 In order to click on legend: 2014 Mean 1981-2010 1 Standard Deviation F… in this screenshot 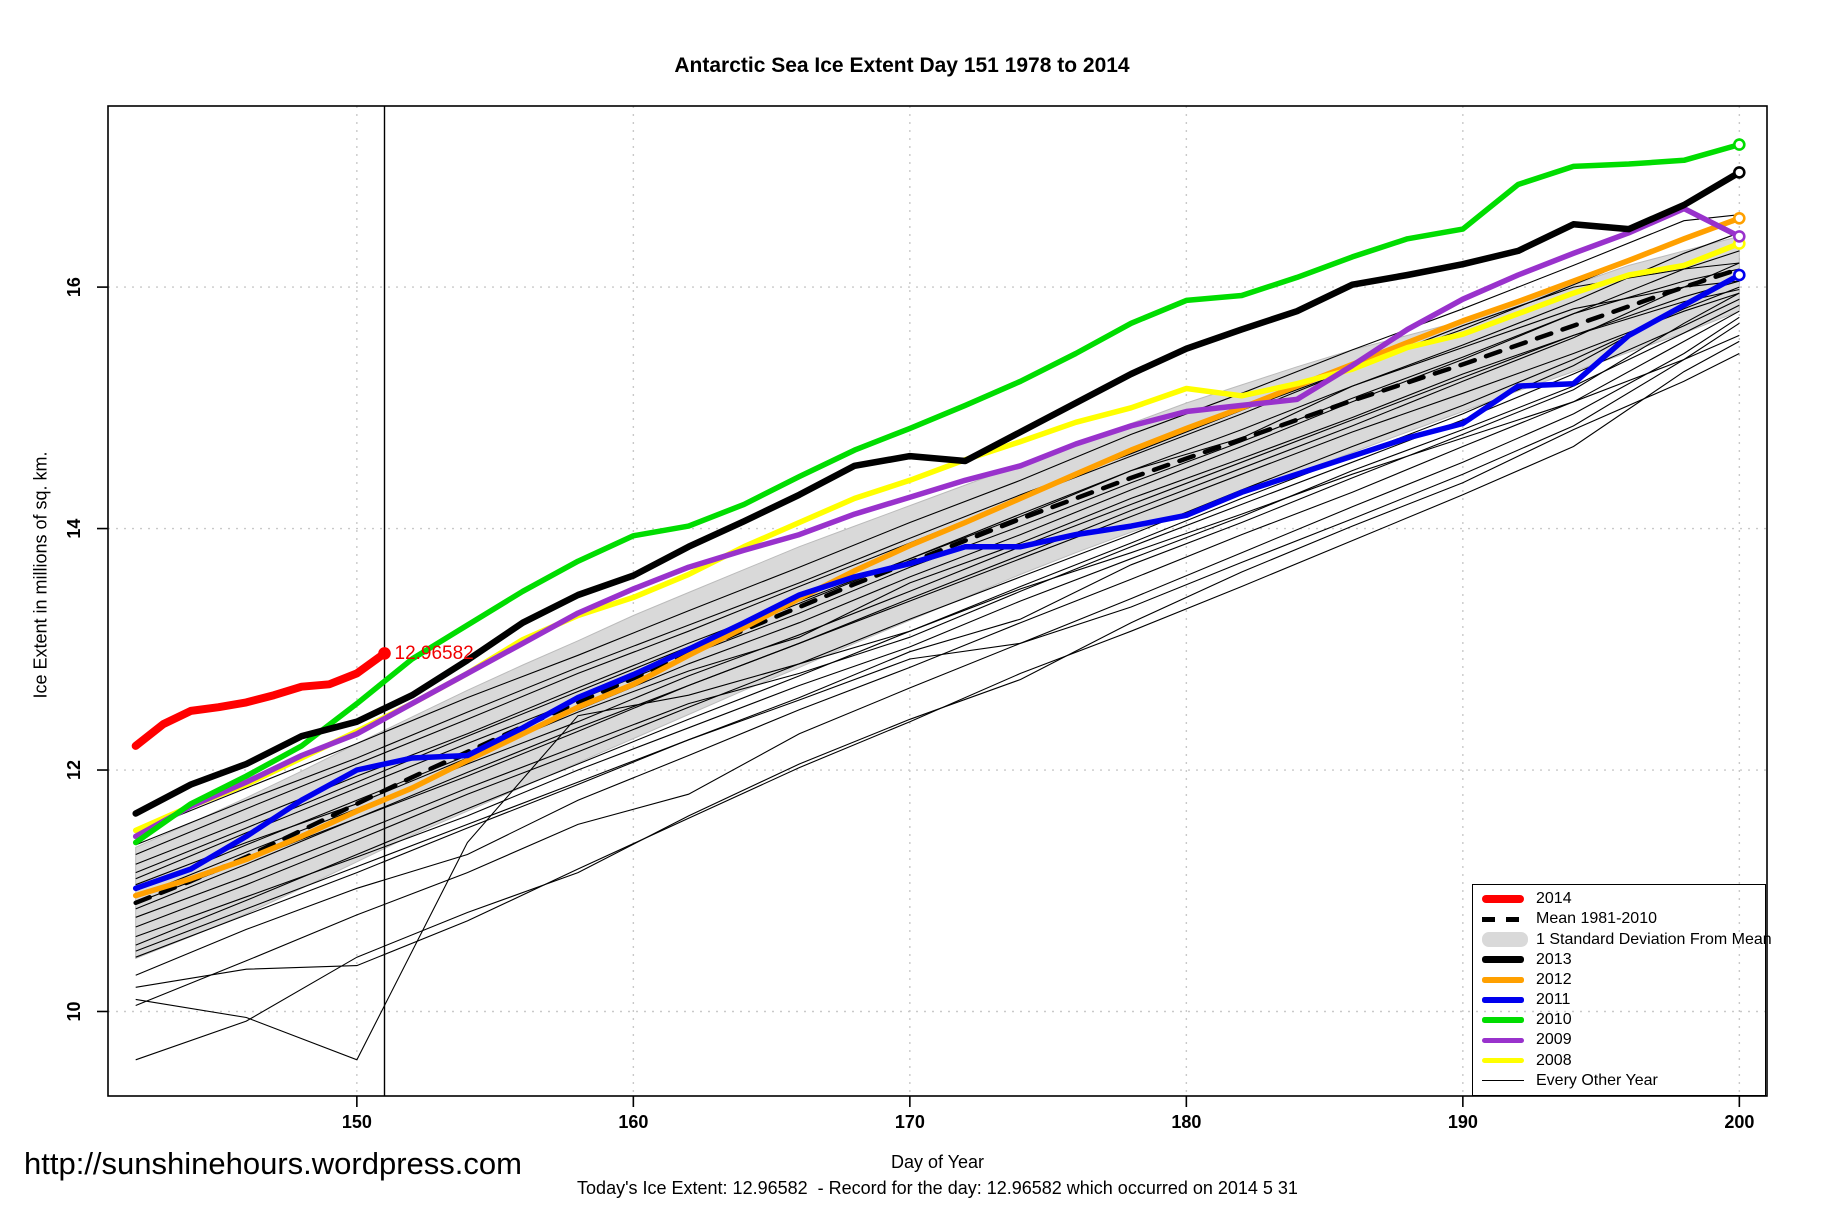, I will do `click(1622, 990)`.